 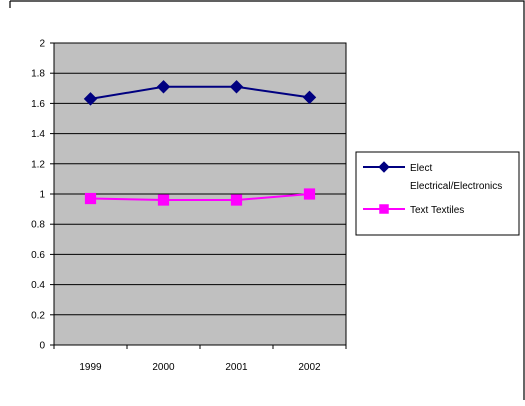 What do you see at coordinates (38, 134) in the screenshot?
I see `y-tick-label: 1.4` at bounding box center [38, 134].